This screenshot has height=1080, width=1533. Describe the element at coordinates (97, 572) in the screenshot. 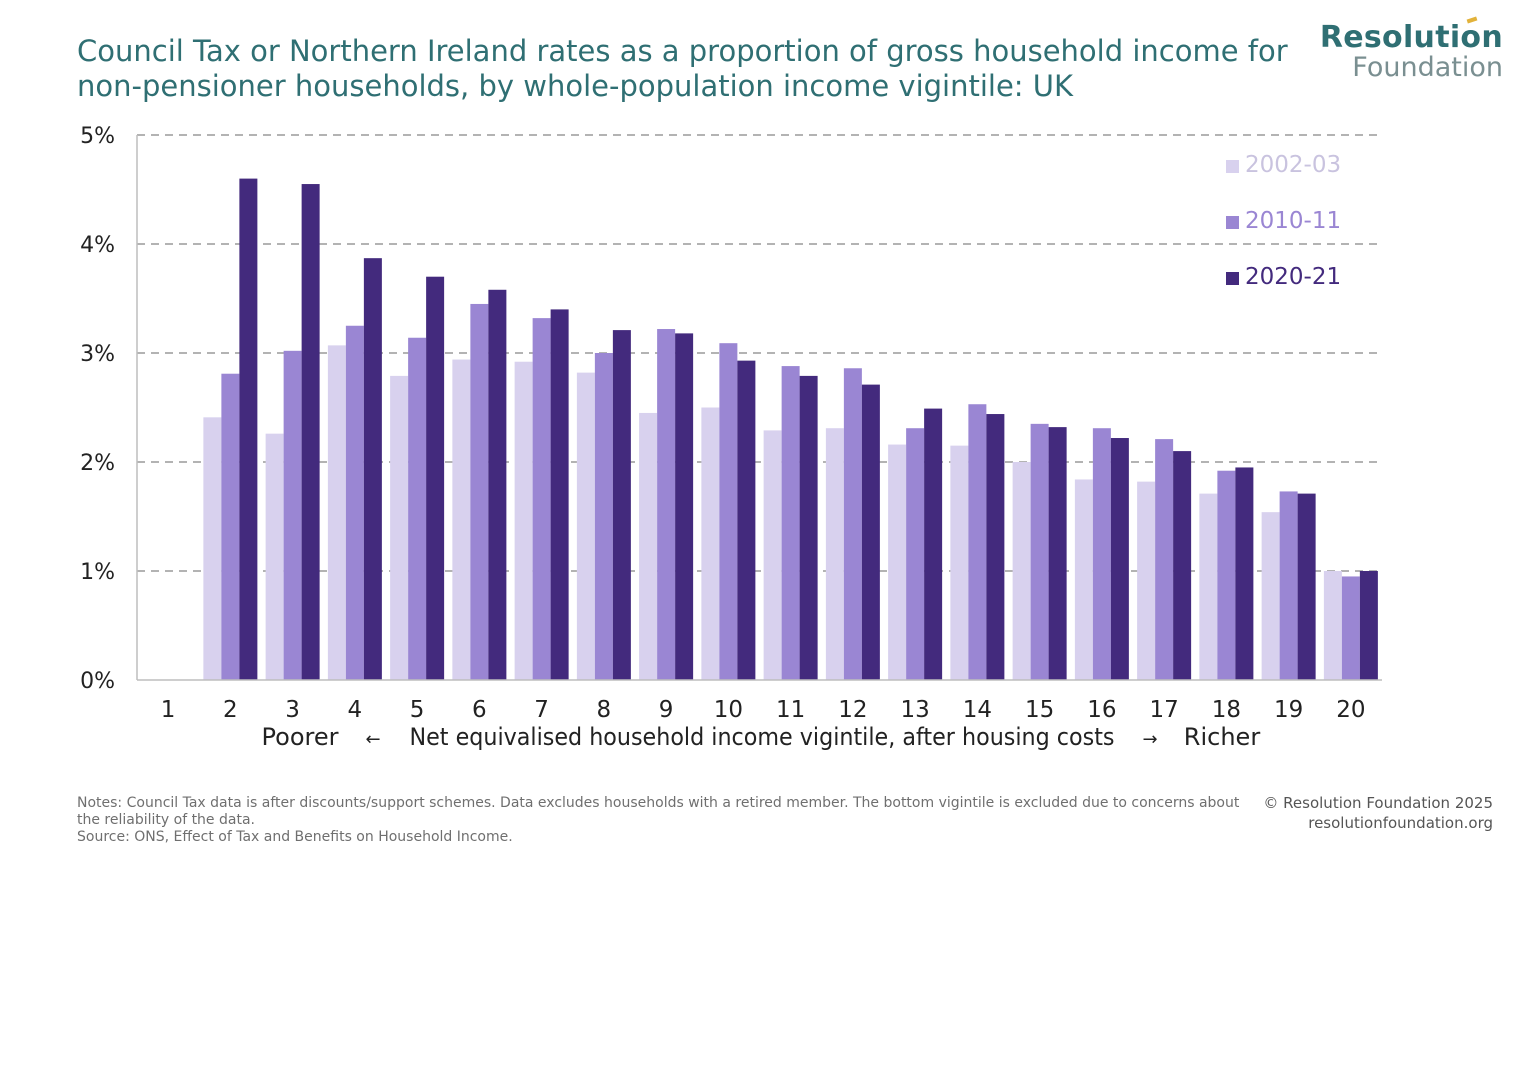

I see `y-tick-label: 1%` at that location.